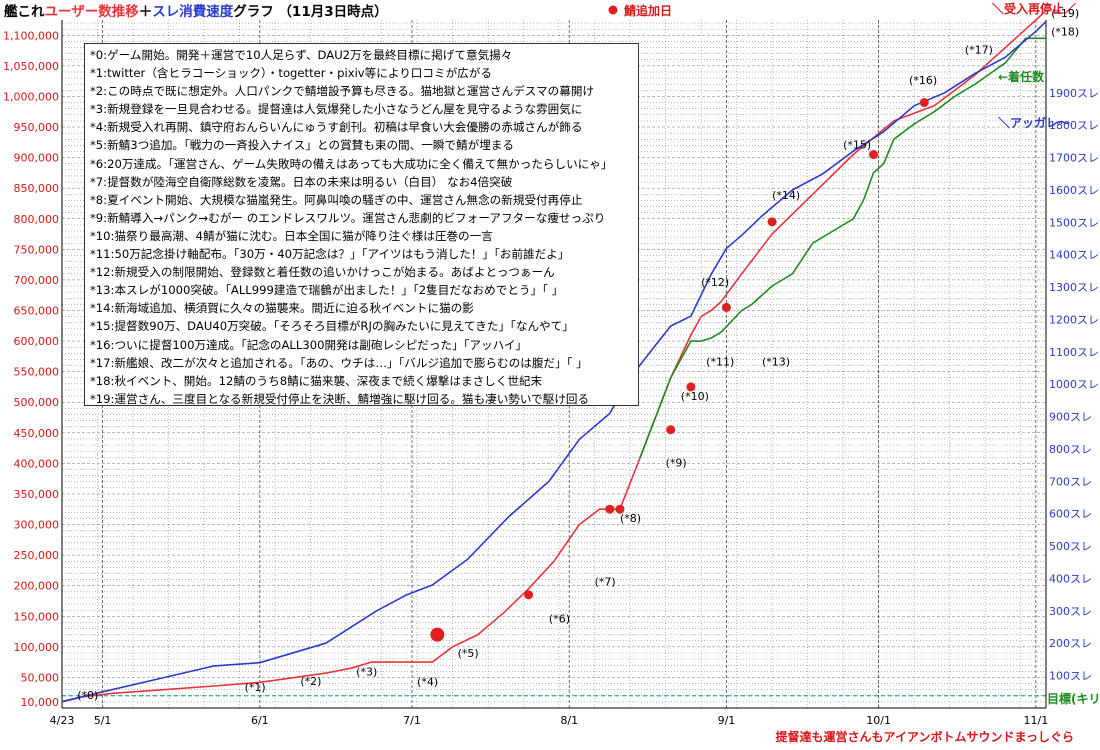  I want to click on y-left-tick-label: 50,000, so click(40, 677).